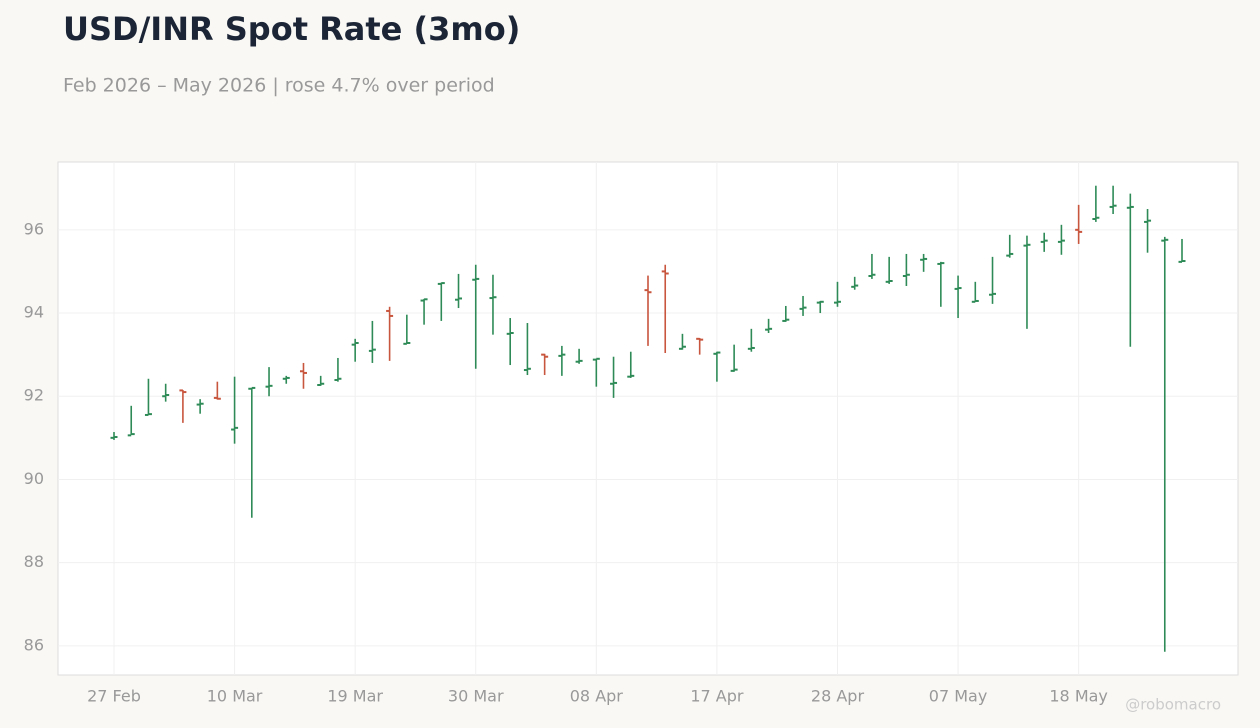  I want to click on y-tick-label: 94, so click(34, 312).